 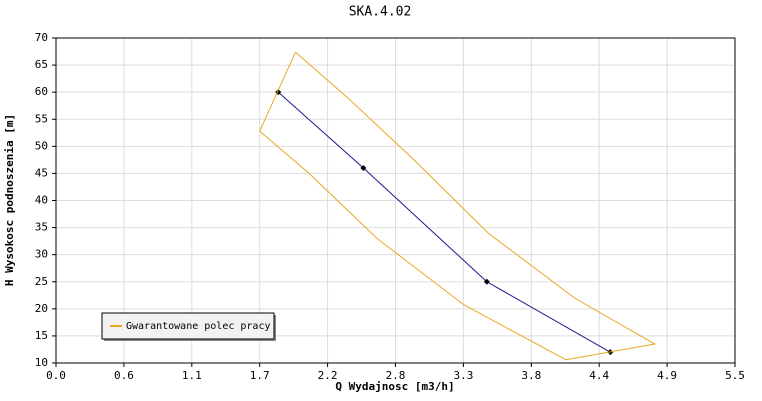 What do you see at coordinates (41, 308) in the screenshot?
I see `y-tick-label: 20` at bounding box center [41, 308].